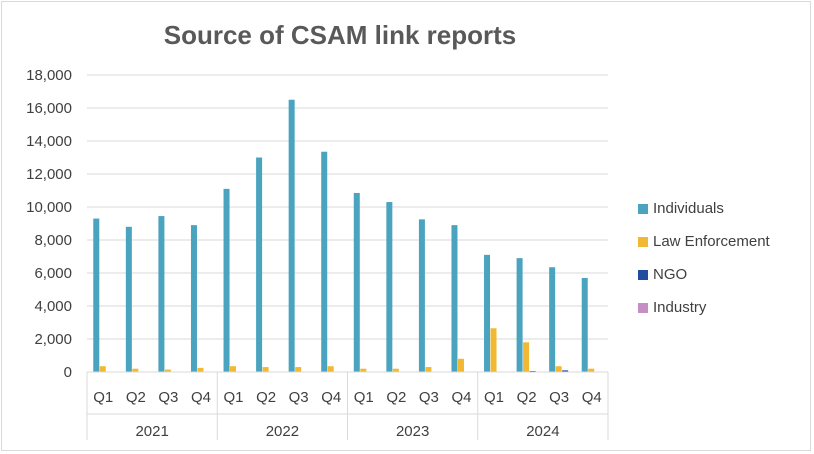  I want to click on legend-label: Individuals, so click(688, 208).